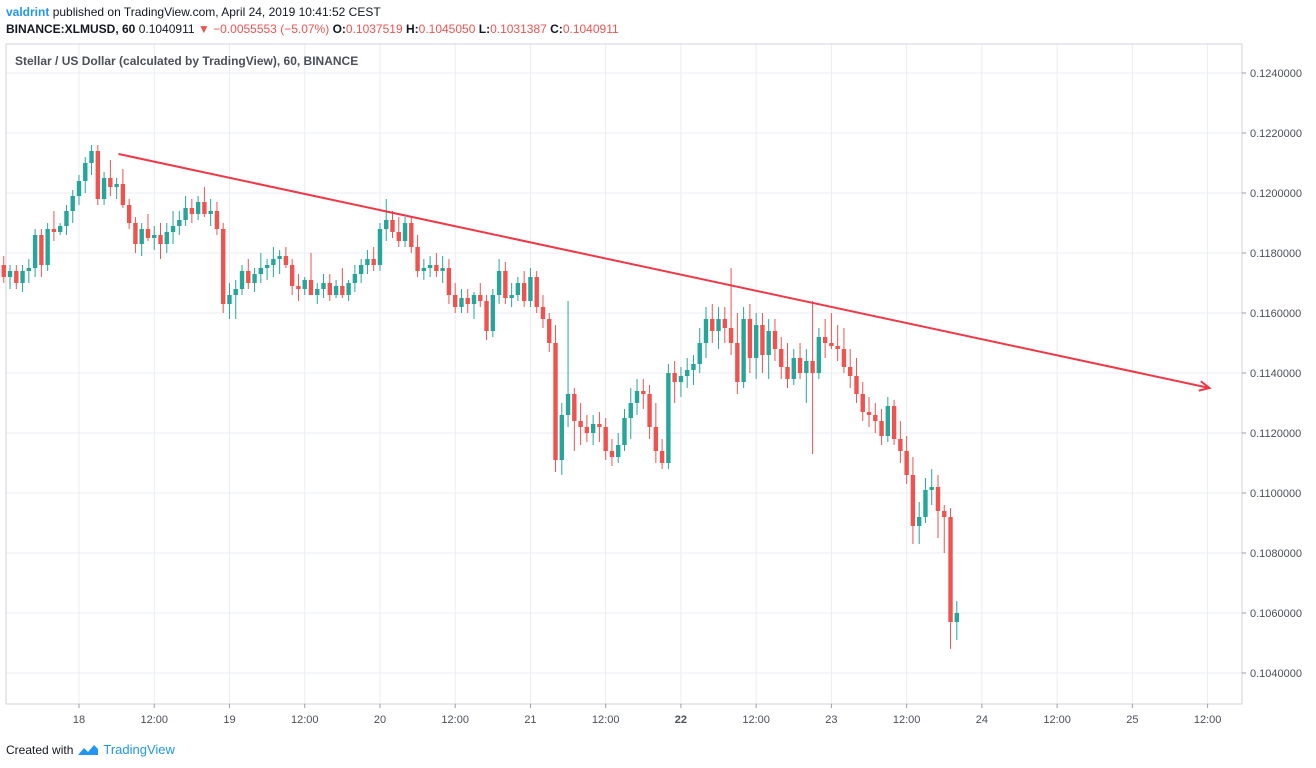 The height and width of the screenshot is (768, 1316). What do you see at coordinates (203, 29) in the screenshot?
I see `down-triangle-icon: ▼` at bounding box center [203, 29].